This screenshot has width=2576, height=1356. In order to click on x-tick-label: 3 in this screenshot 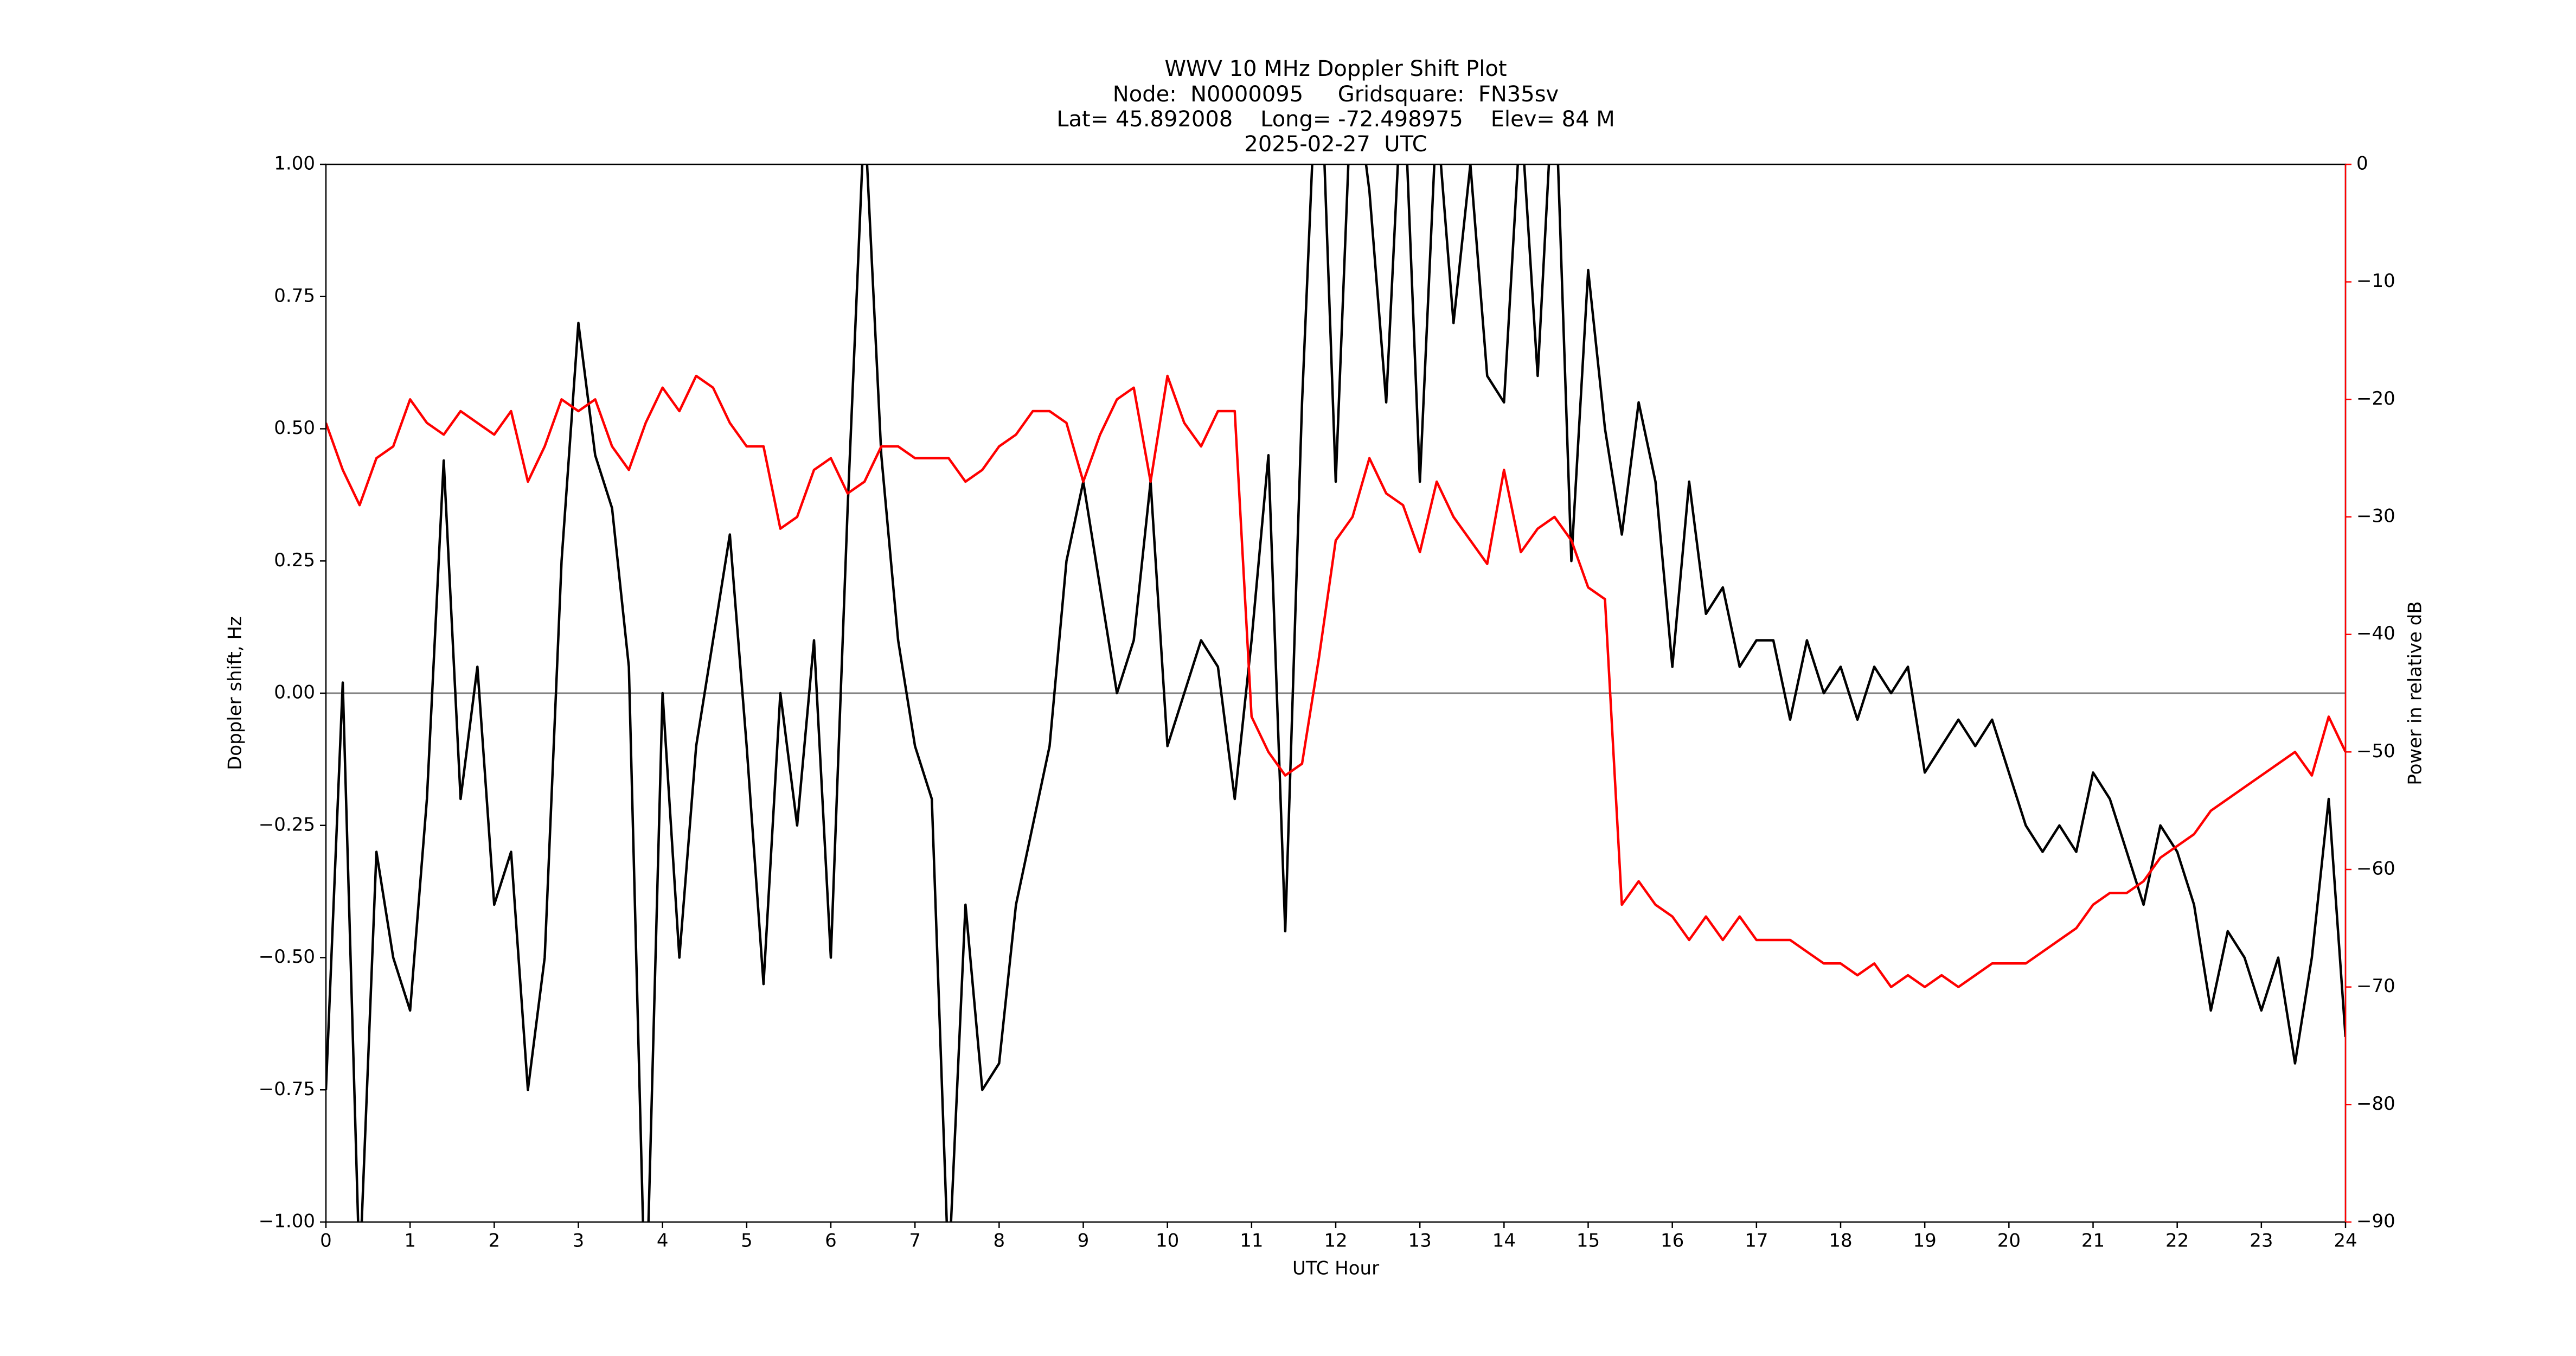, I will do `click(579, 1241)`.